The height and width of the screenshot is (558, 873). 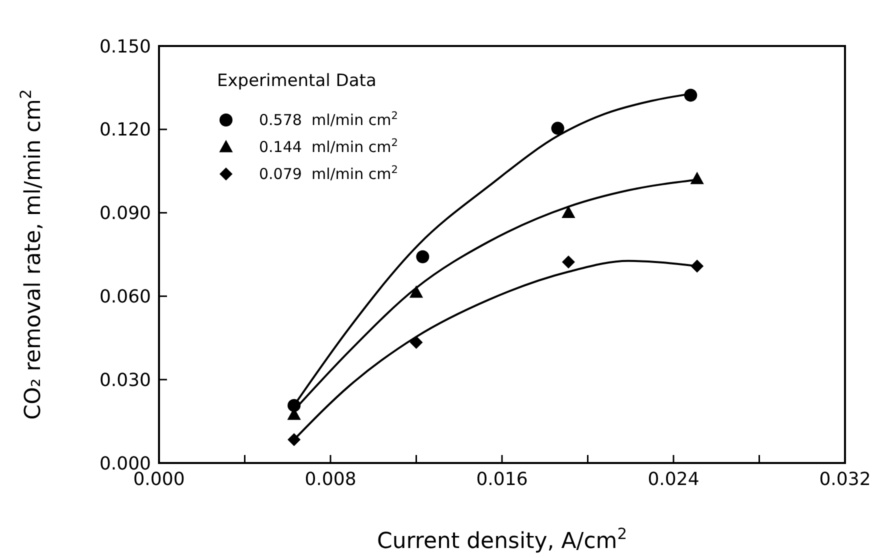 I want to click on x-tick-label: 0.032, so click(x=845, y=479).